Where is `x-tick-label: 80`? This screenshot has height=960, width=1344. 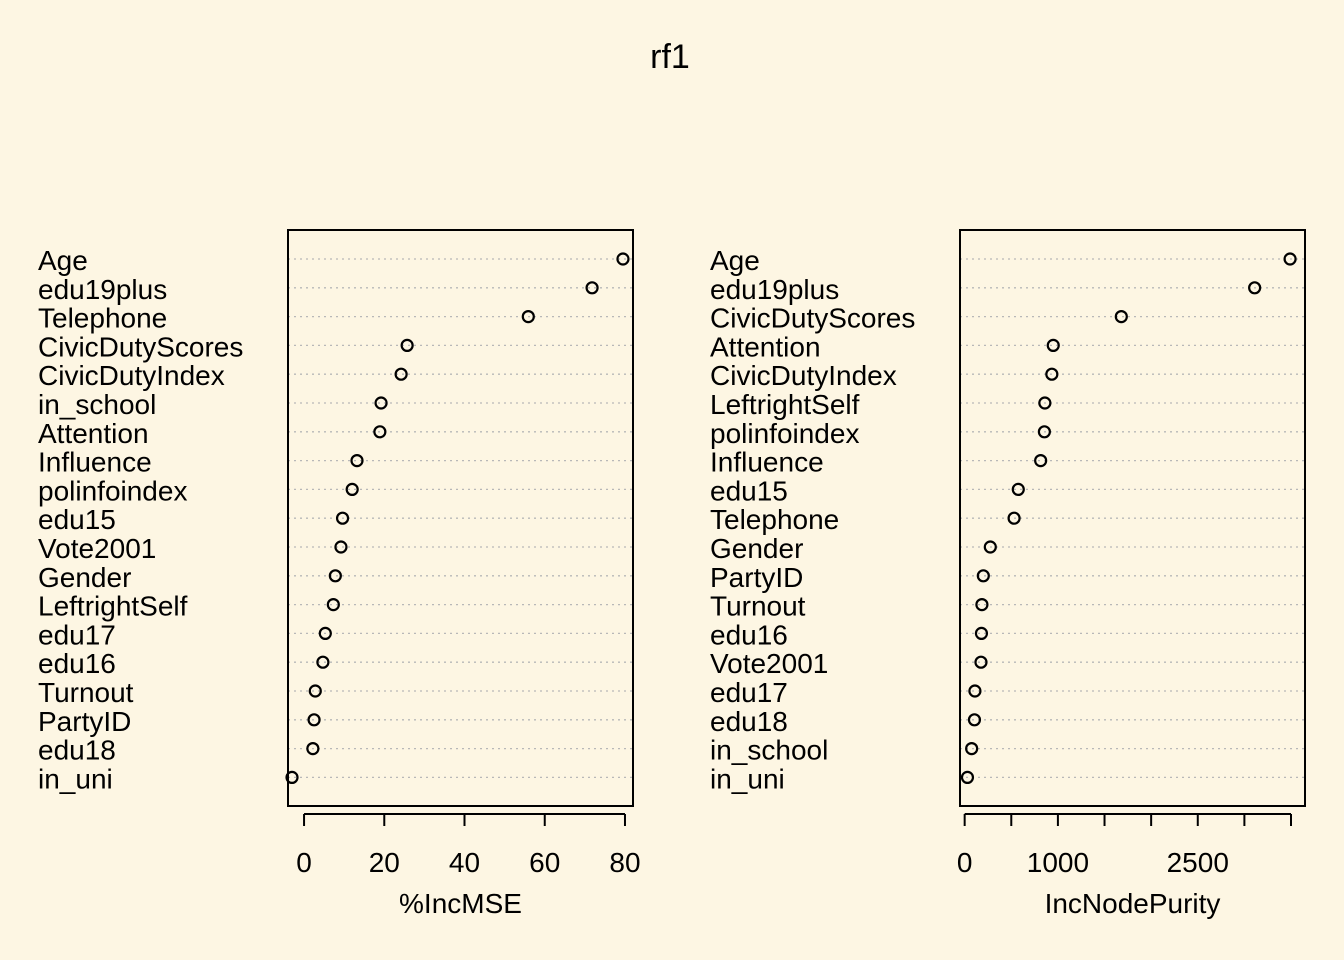 x-tick-label: 80 is located at coordinates (624, 862).